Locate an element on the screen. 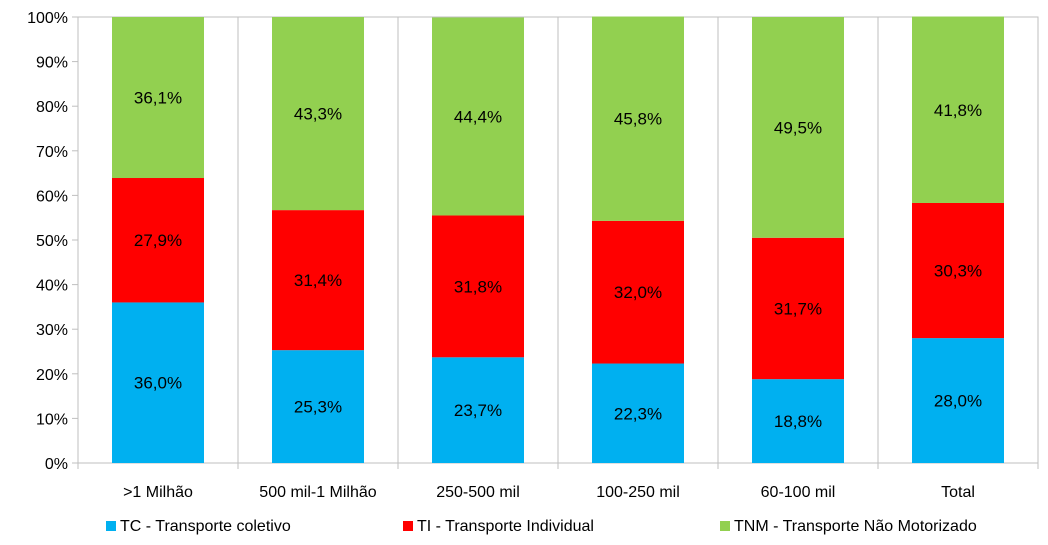 The image size is (1048, 545). data-label: 30,3% is located at coordinates (958, 271).